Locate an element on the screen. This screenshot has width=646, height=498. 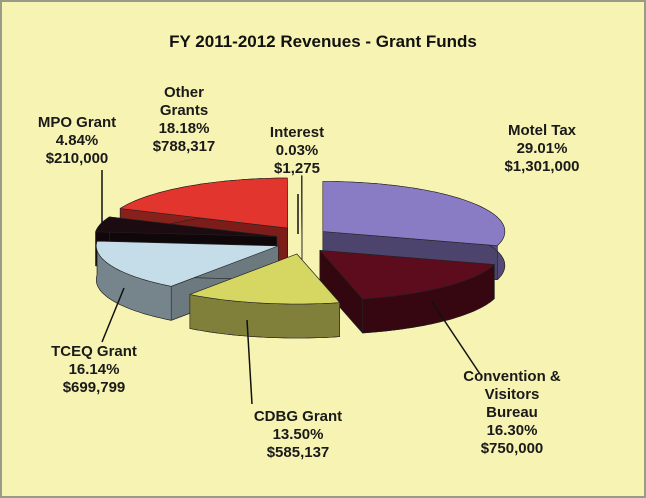
label-amount: $788,317 is located at coordinates (184, 146).